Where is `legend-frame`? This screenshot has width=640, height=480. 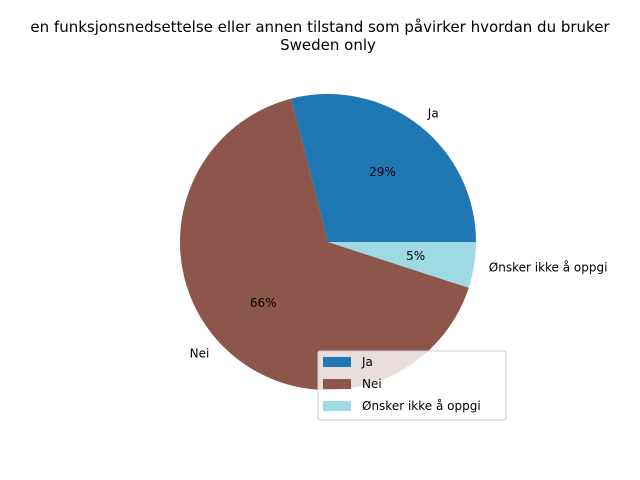 legend-frame is located at coordinates (412, 385).